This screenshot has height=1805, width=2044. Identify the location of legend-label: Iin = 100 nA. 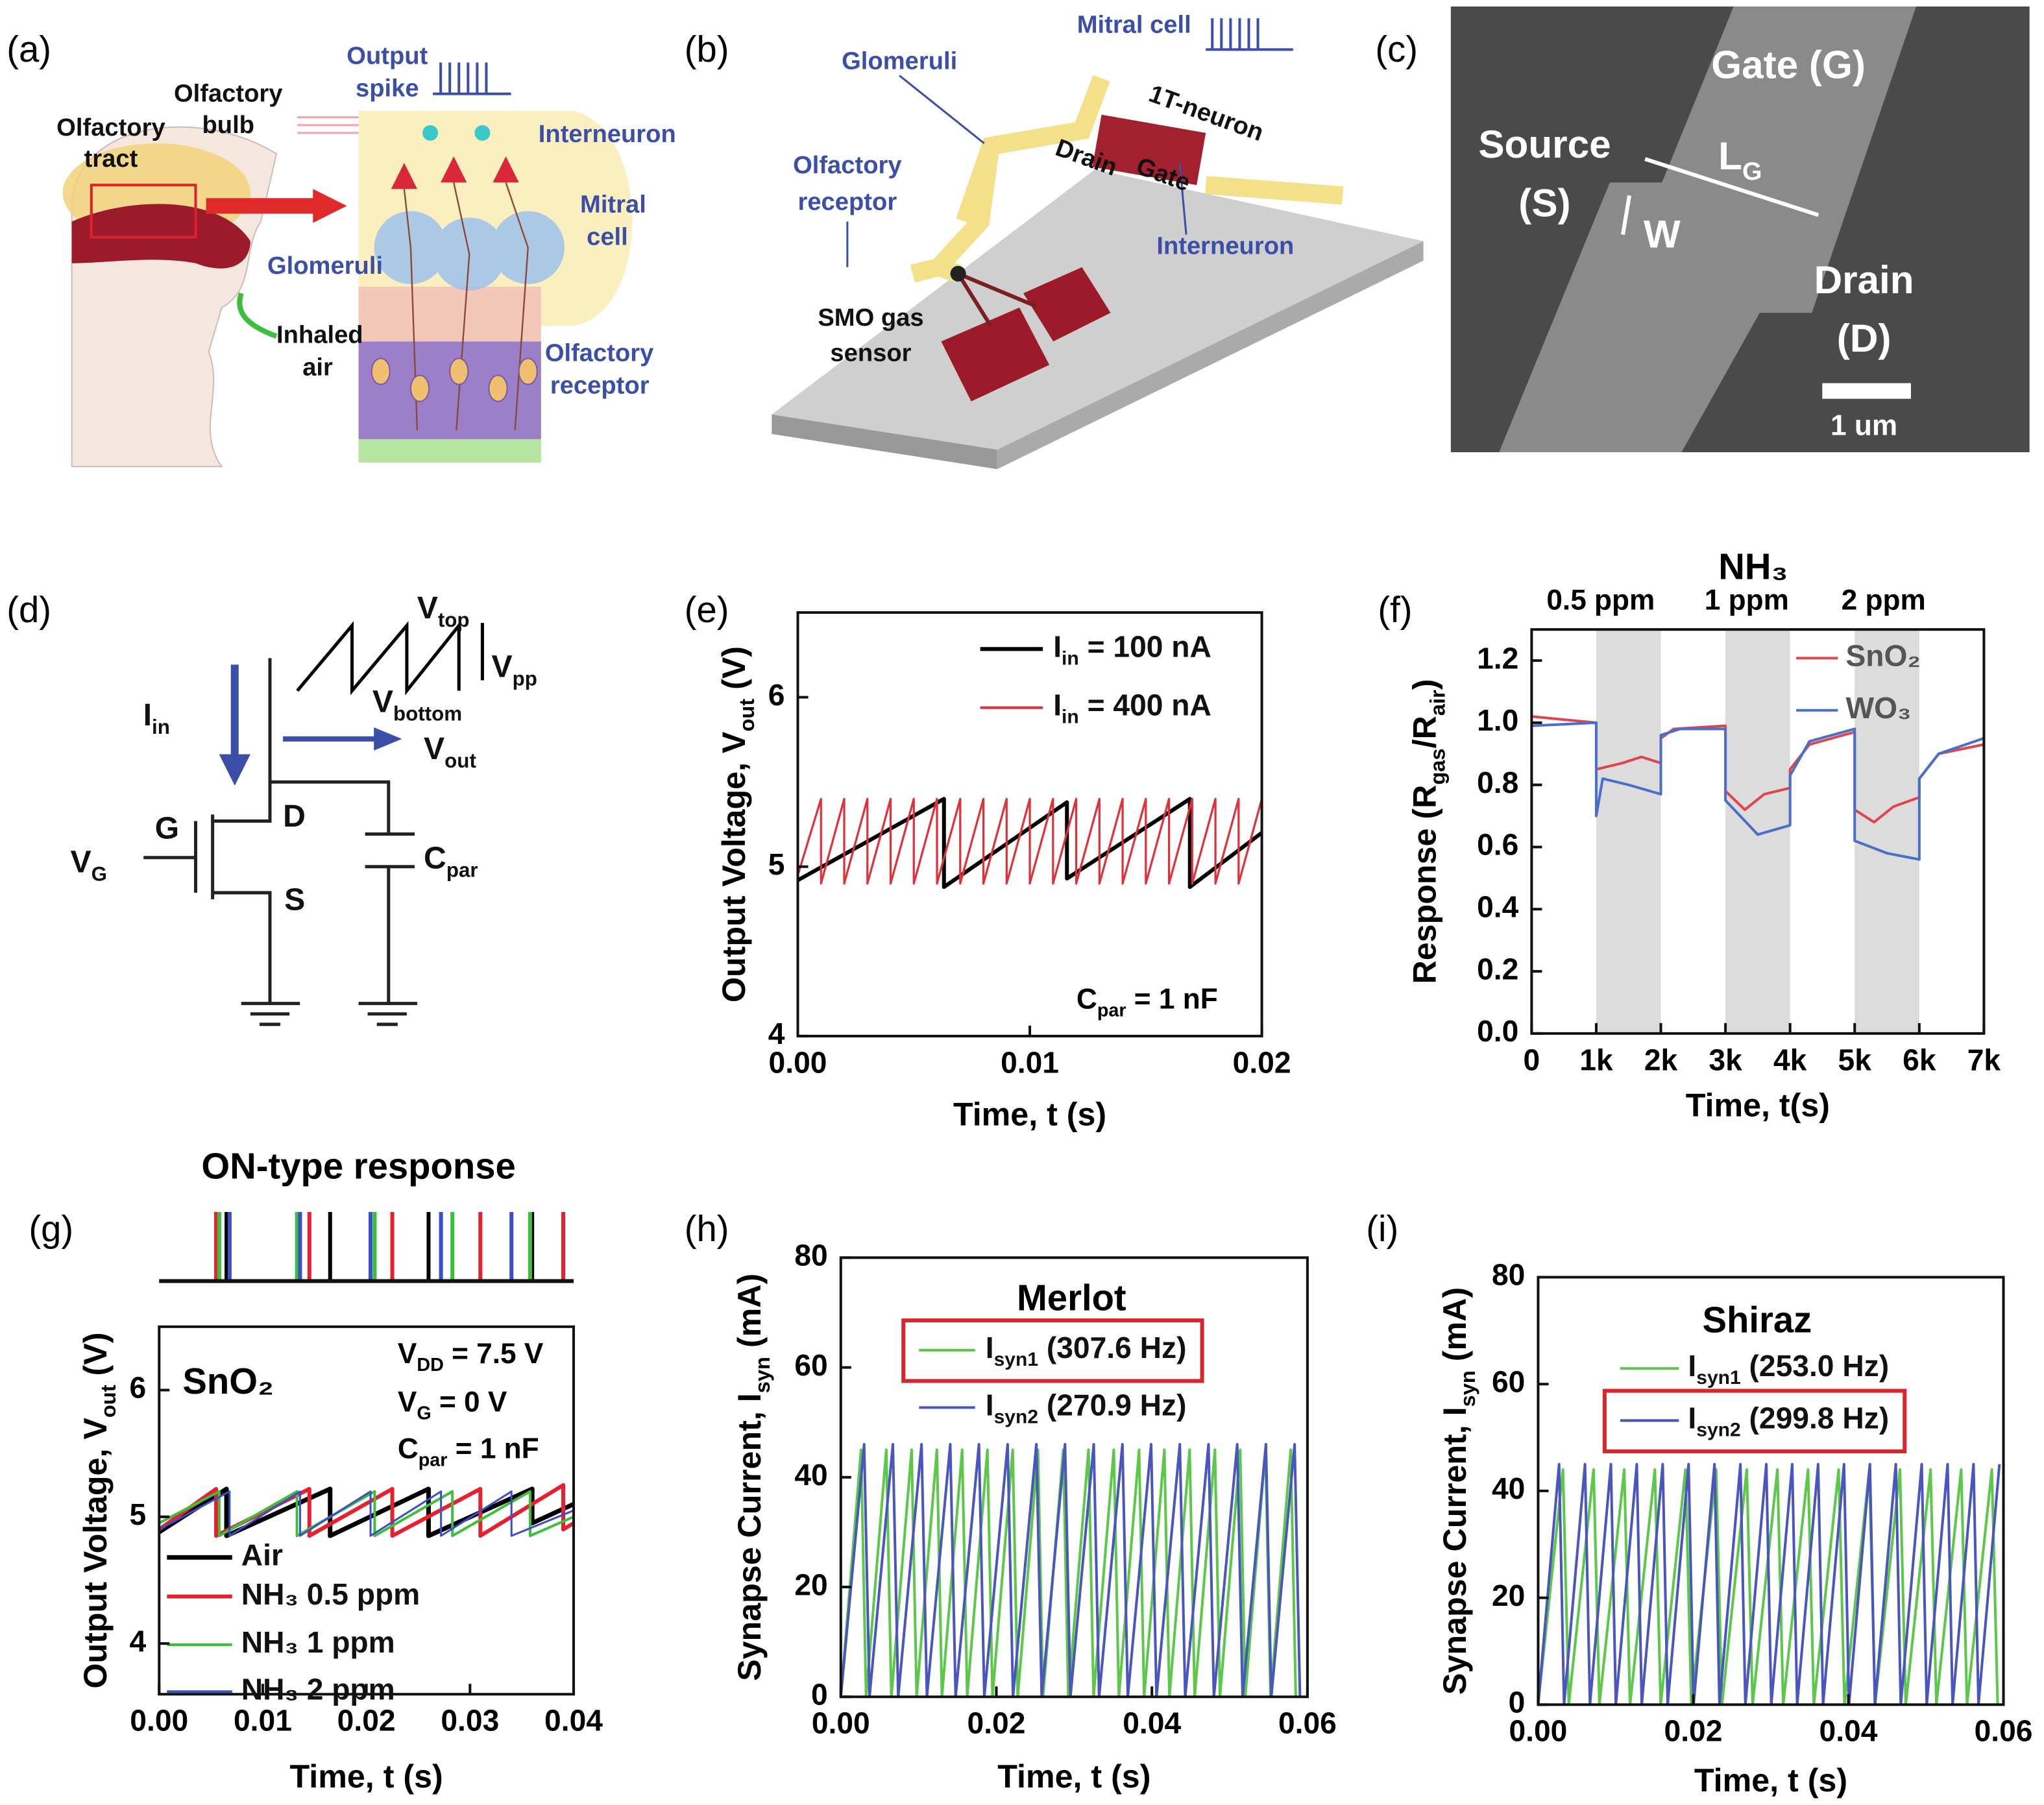
(1132, 650).